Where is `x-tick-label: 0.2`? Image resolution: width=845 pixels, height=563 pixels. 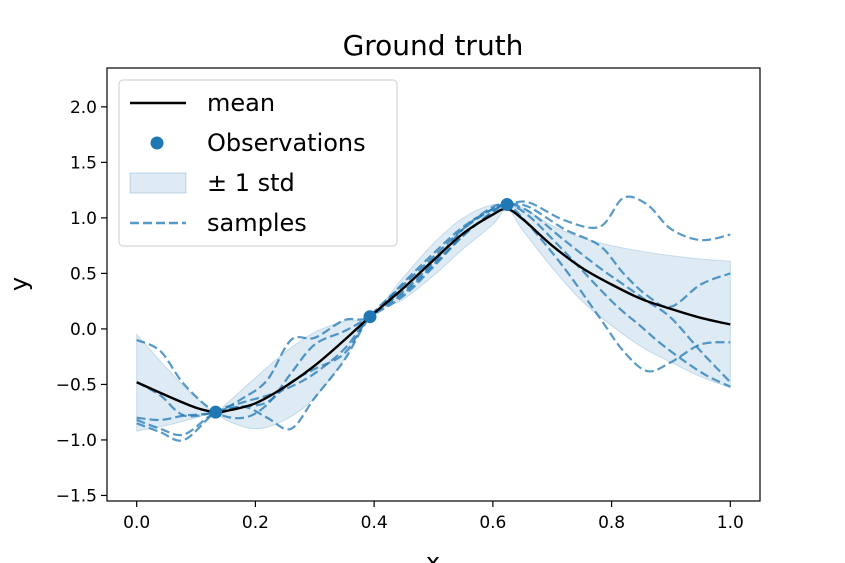
x-tick-label: 0.2 is located at coordinates (255, 523).